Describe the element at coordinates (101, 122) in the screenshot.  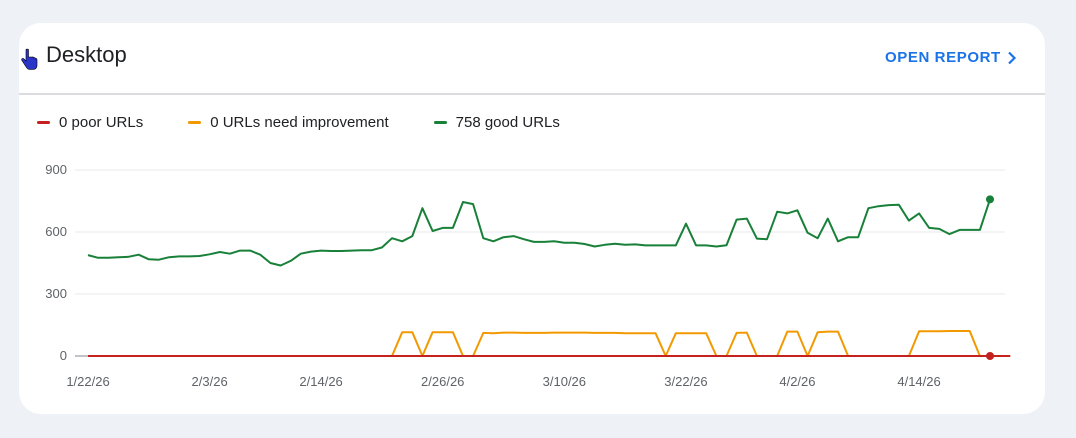
I see `legend-label-poor: 0 poor URLs` at that location.